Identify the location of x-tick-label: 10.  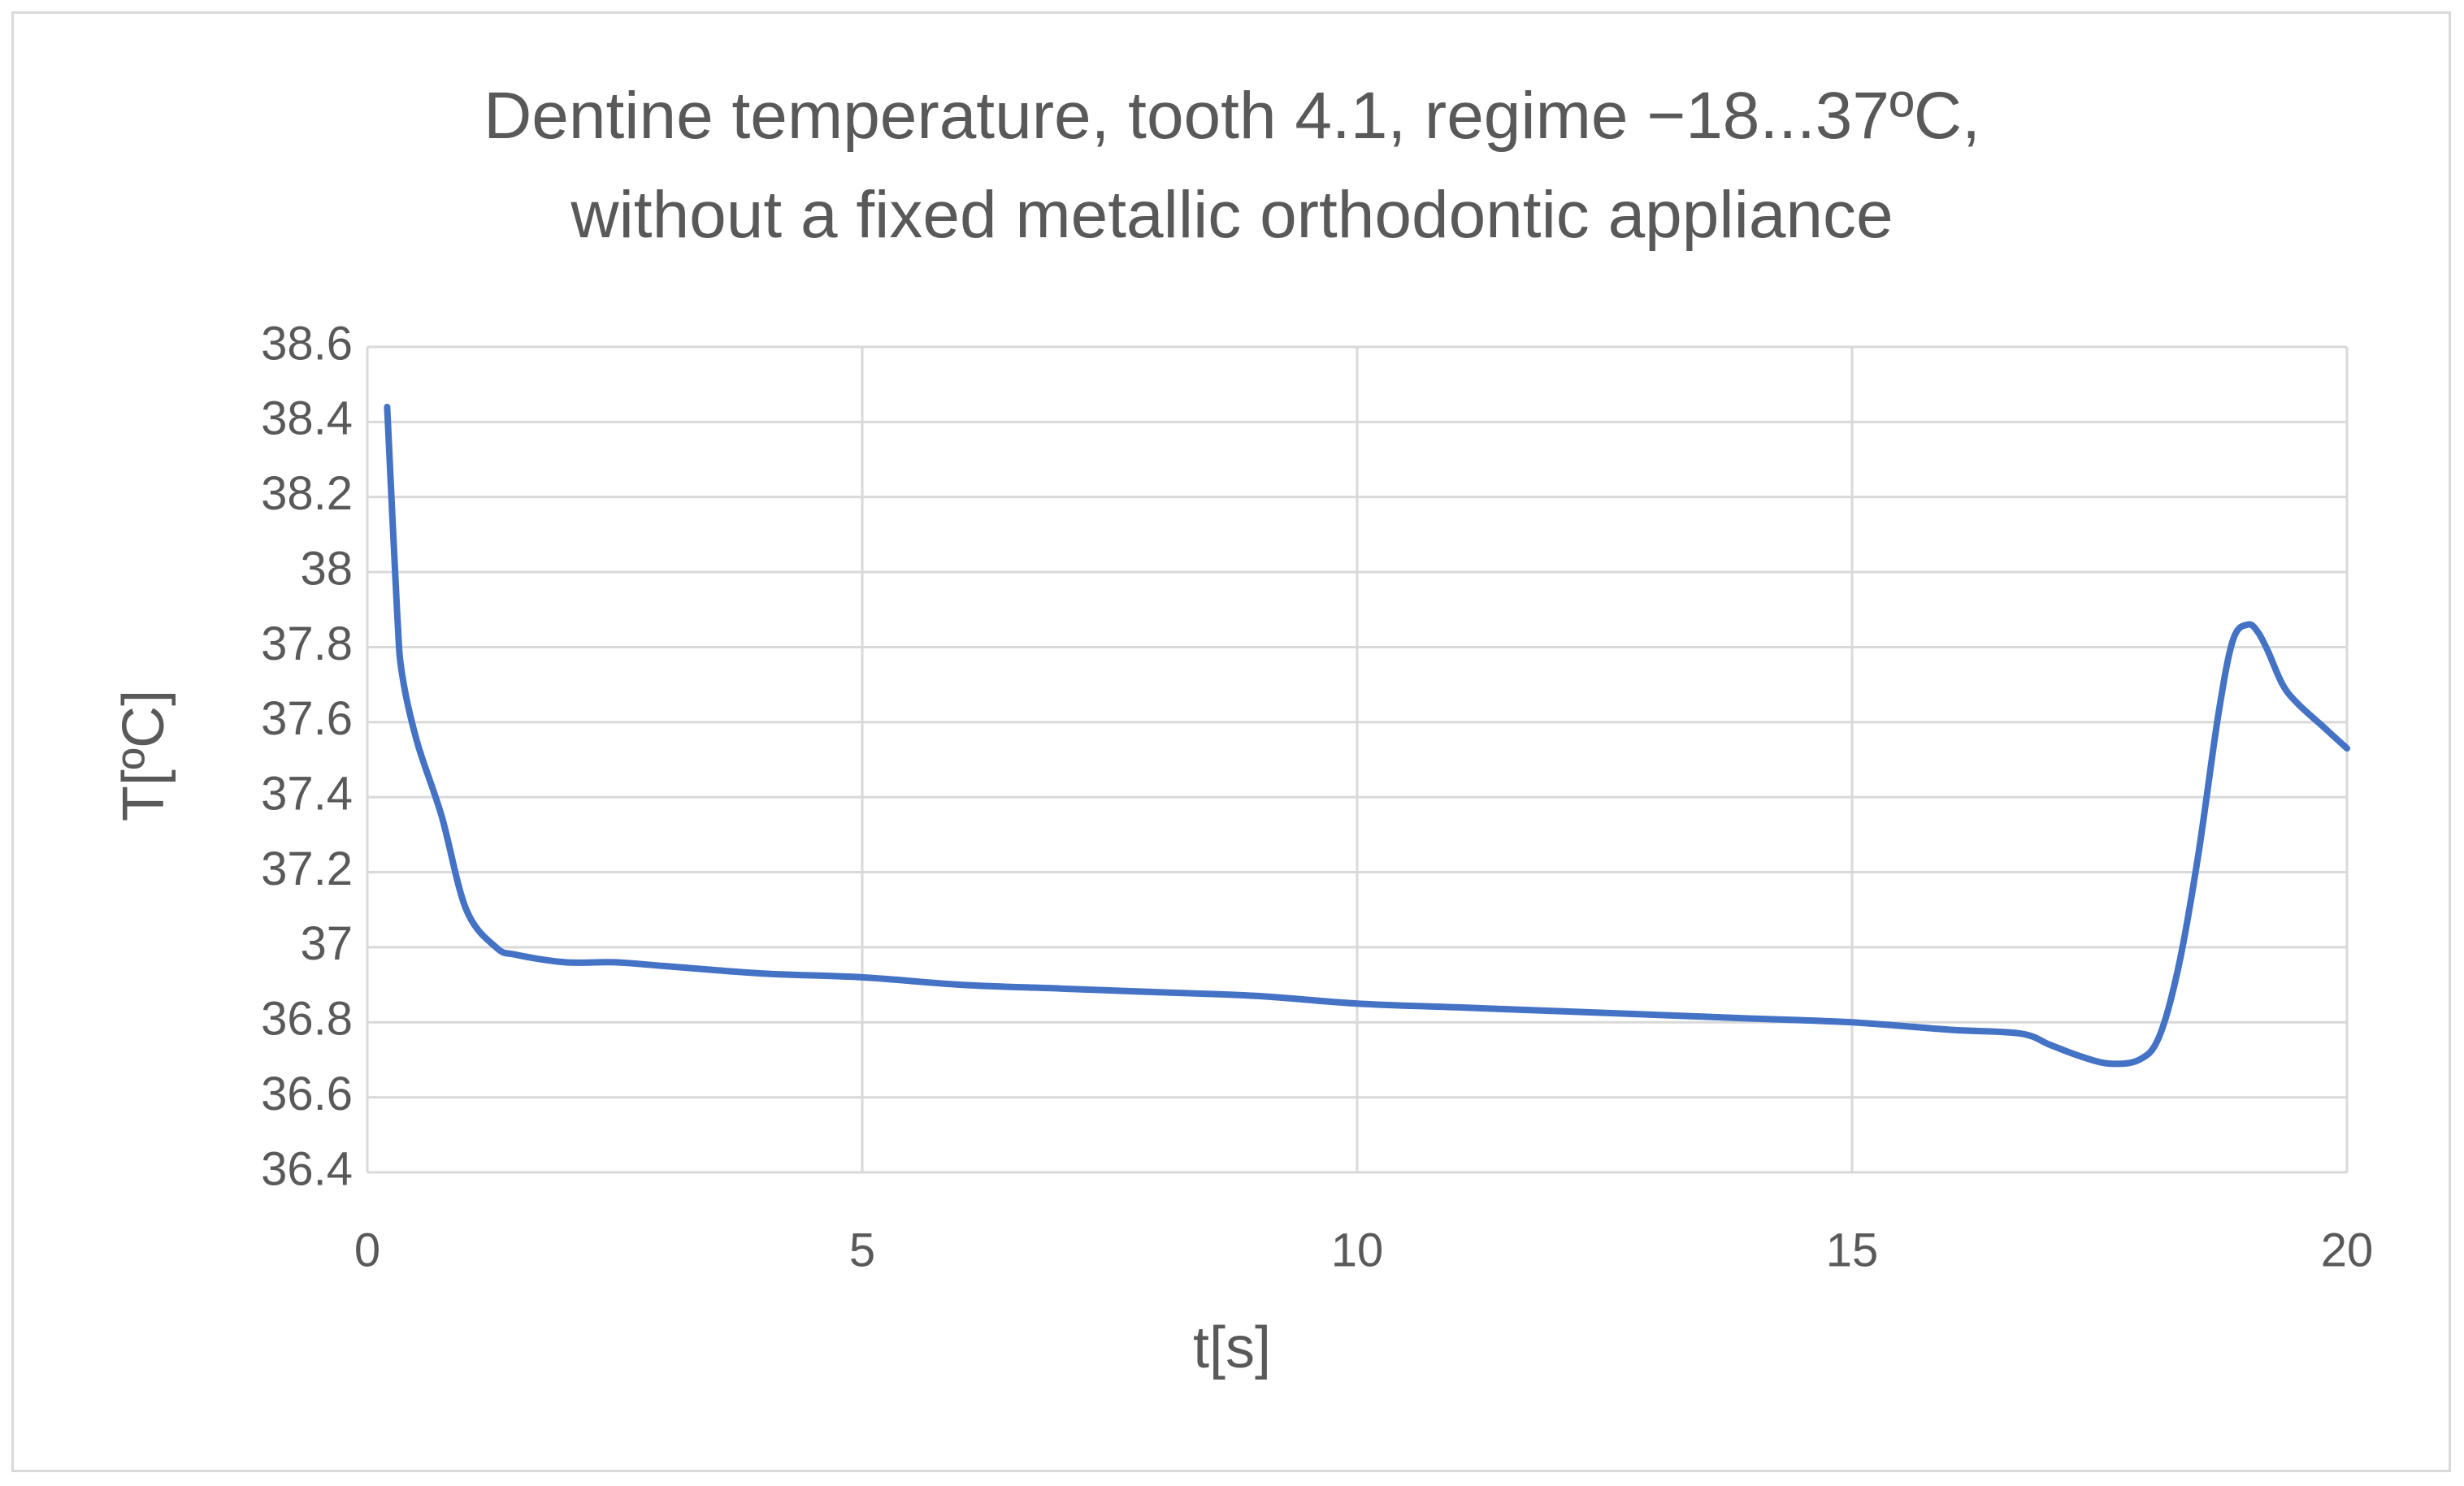
(1357, 1250).